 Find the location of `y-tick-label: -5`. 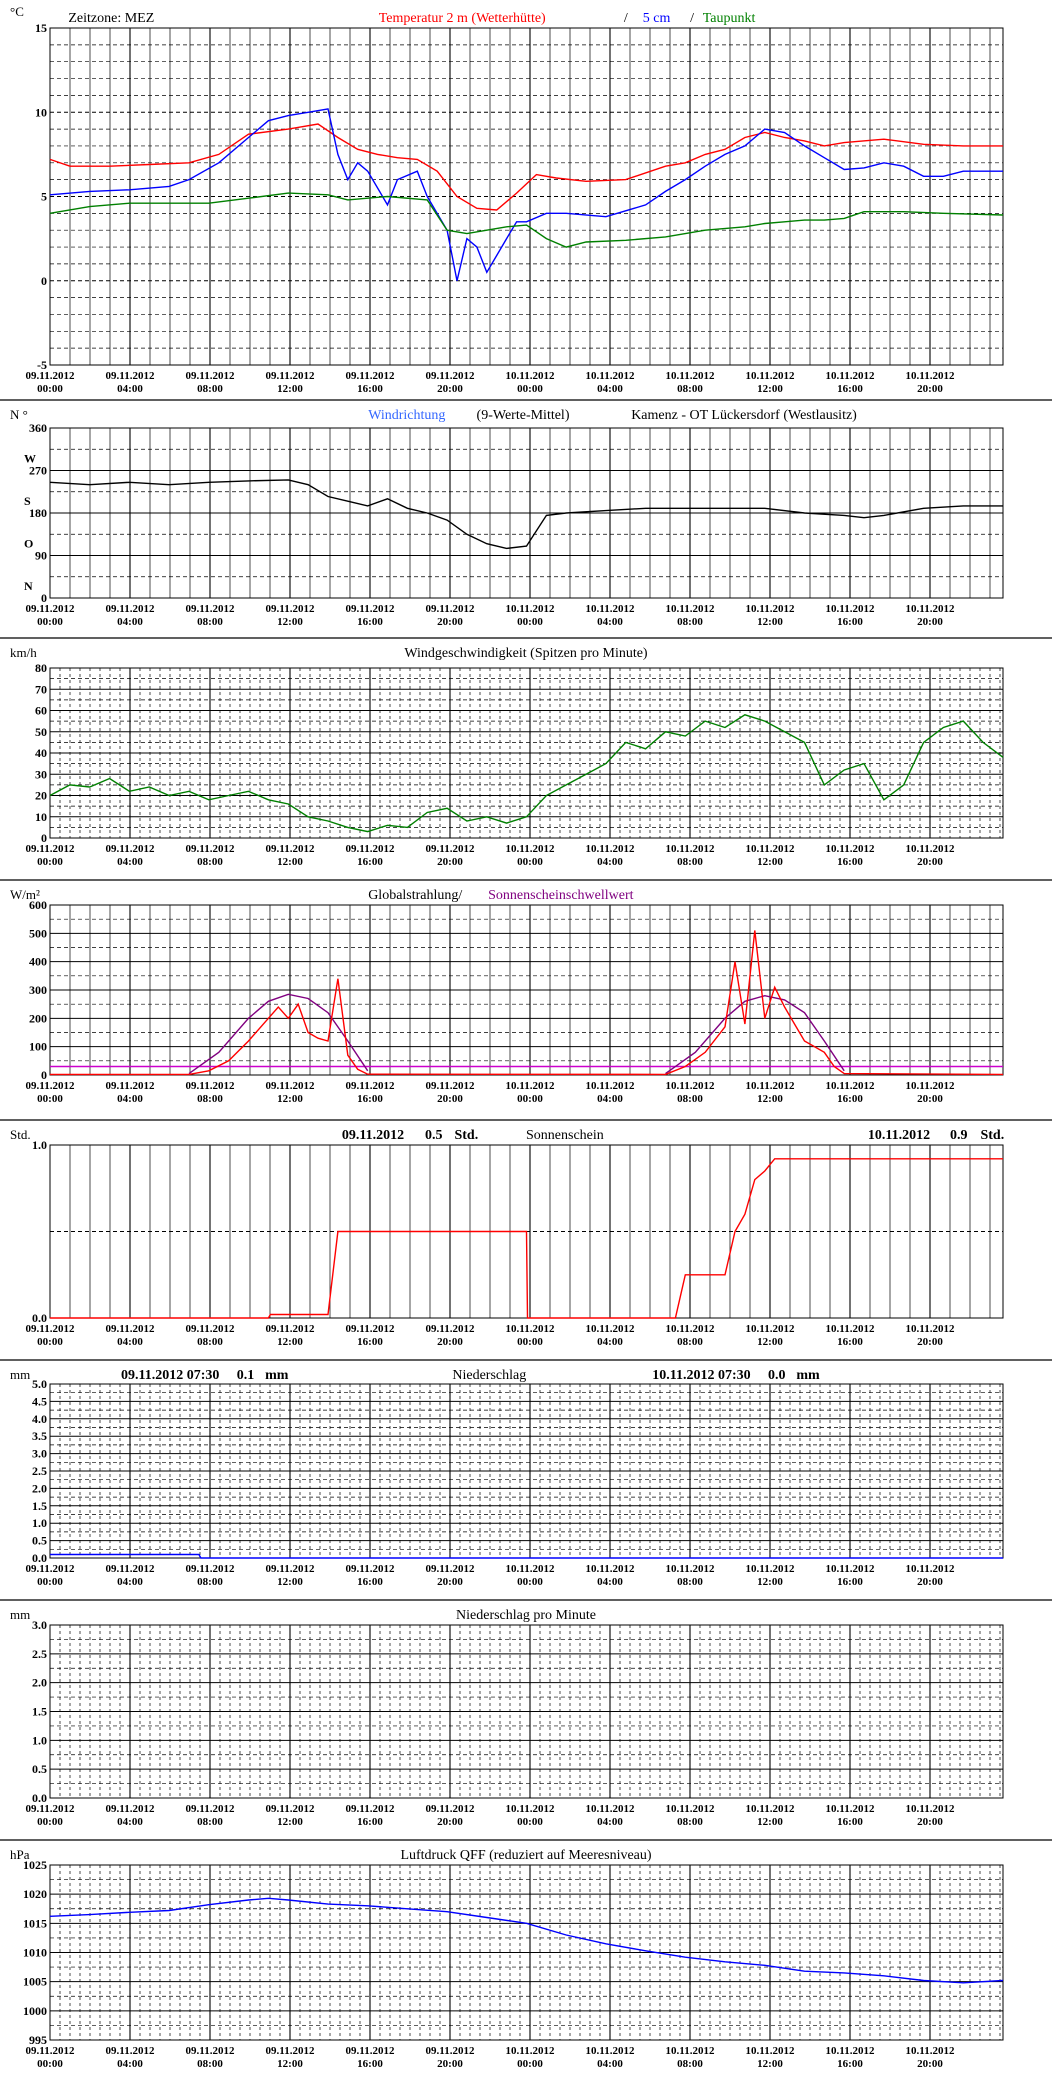

y-tick-label: -5 is located at coordinates (42, 365).